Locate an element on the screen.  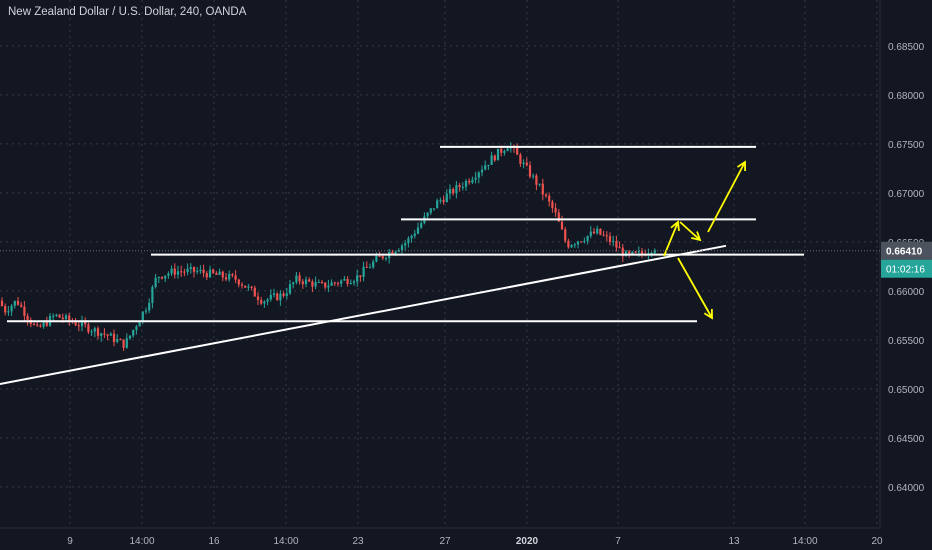
time-tick-label: 2020 is located at coordinates (527, 541).